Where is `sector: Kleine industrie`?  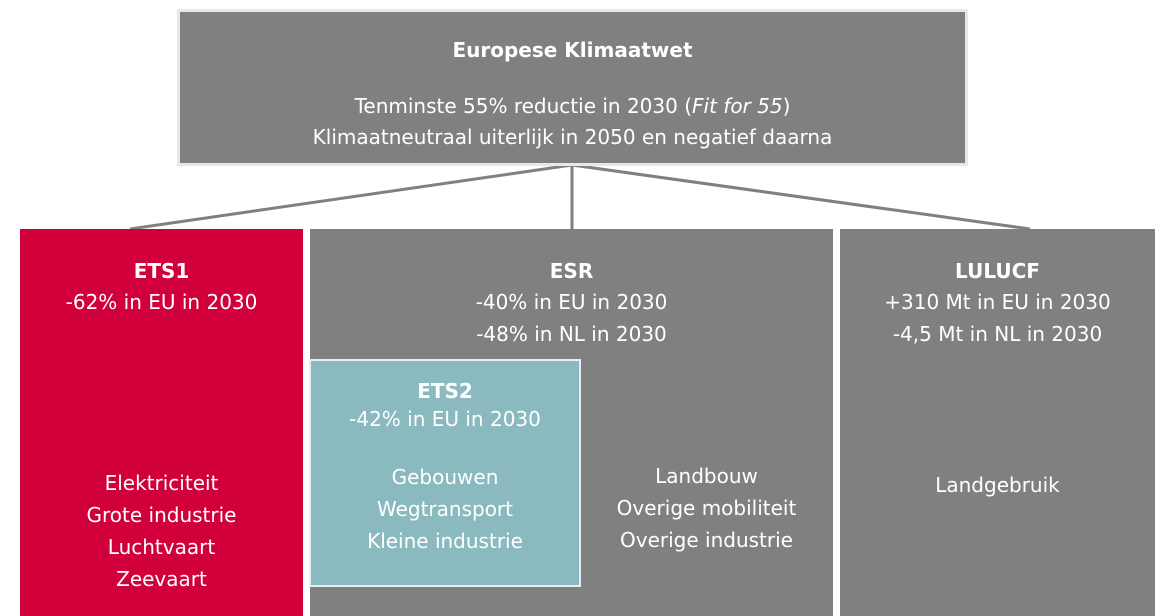
sector: Kleine industrie is located at coordinates (445, 541).